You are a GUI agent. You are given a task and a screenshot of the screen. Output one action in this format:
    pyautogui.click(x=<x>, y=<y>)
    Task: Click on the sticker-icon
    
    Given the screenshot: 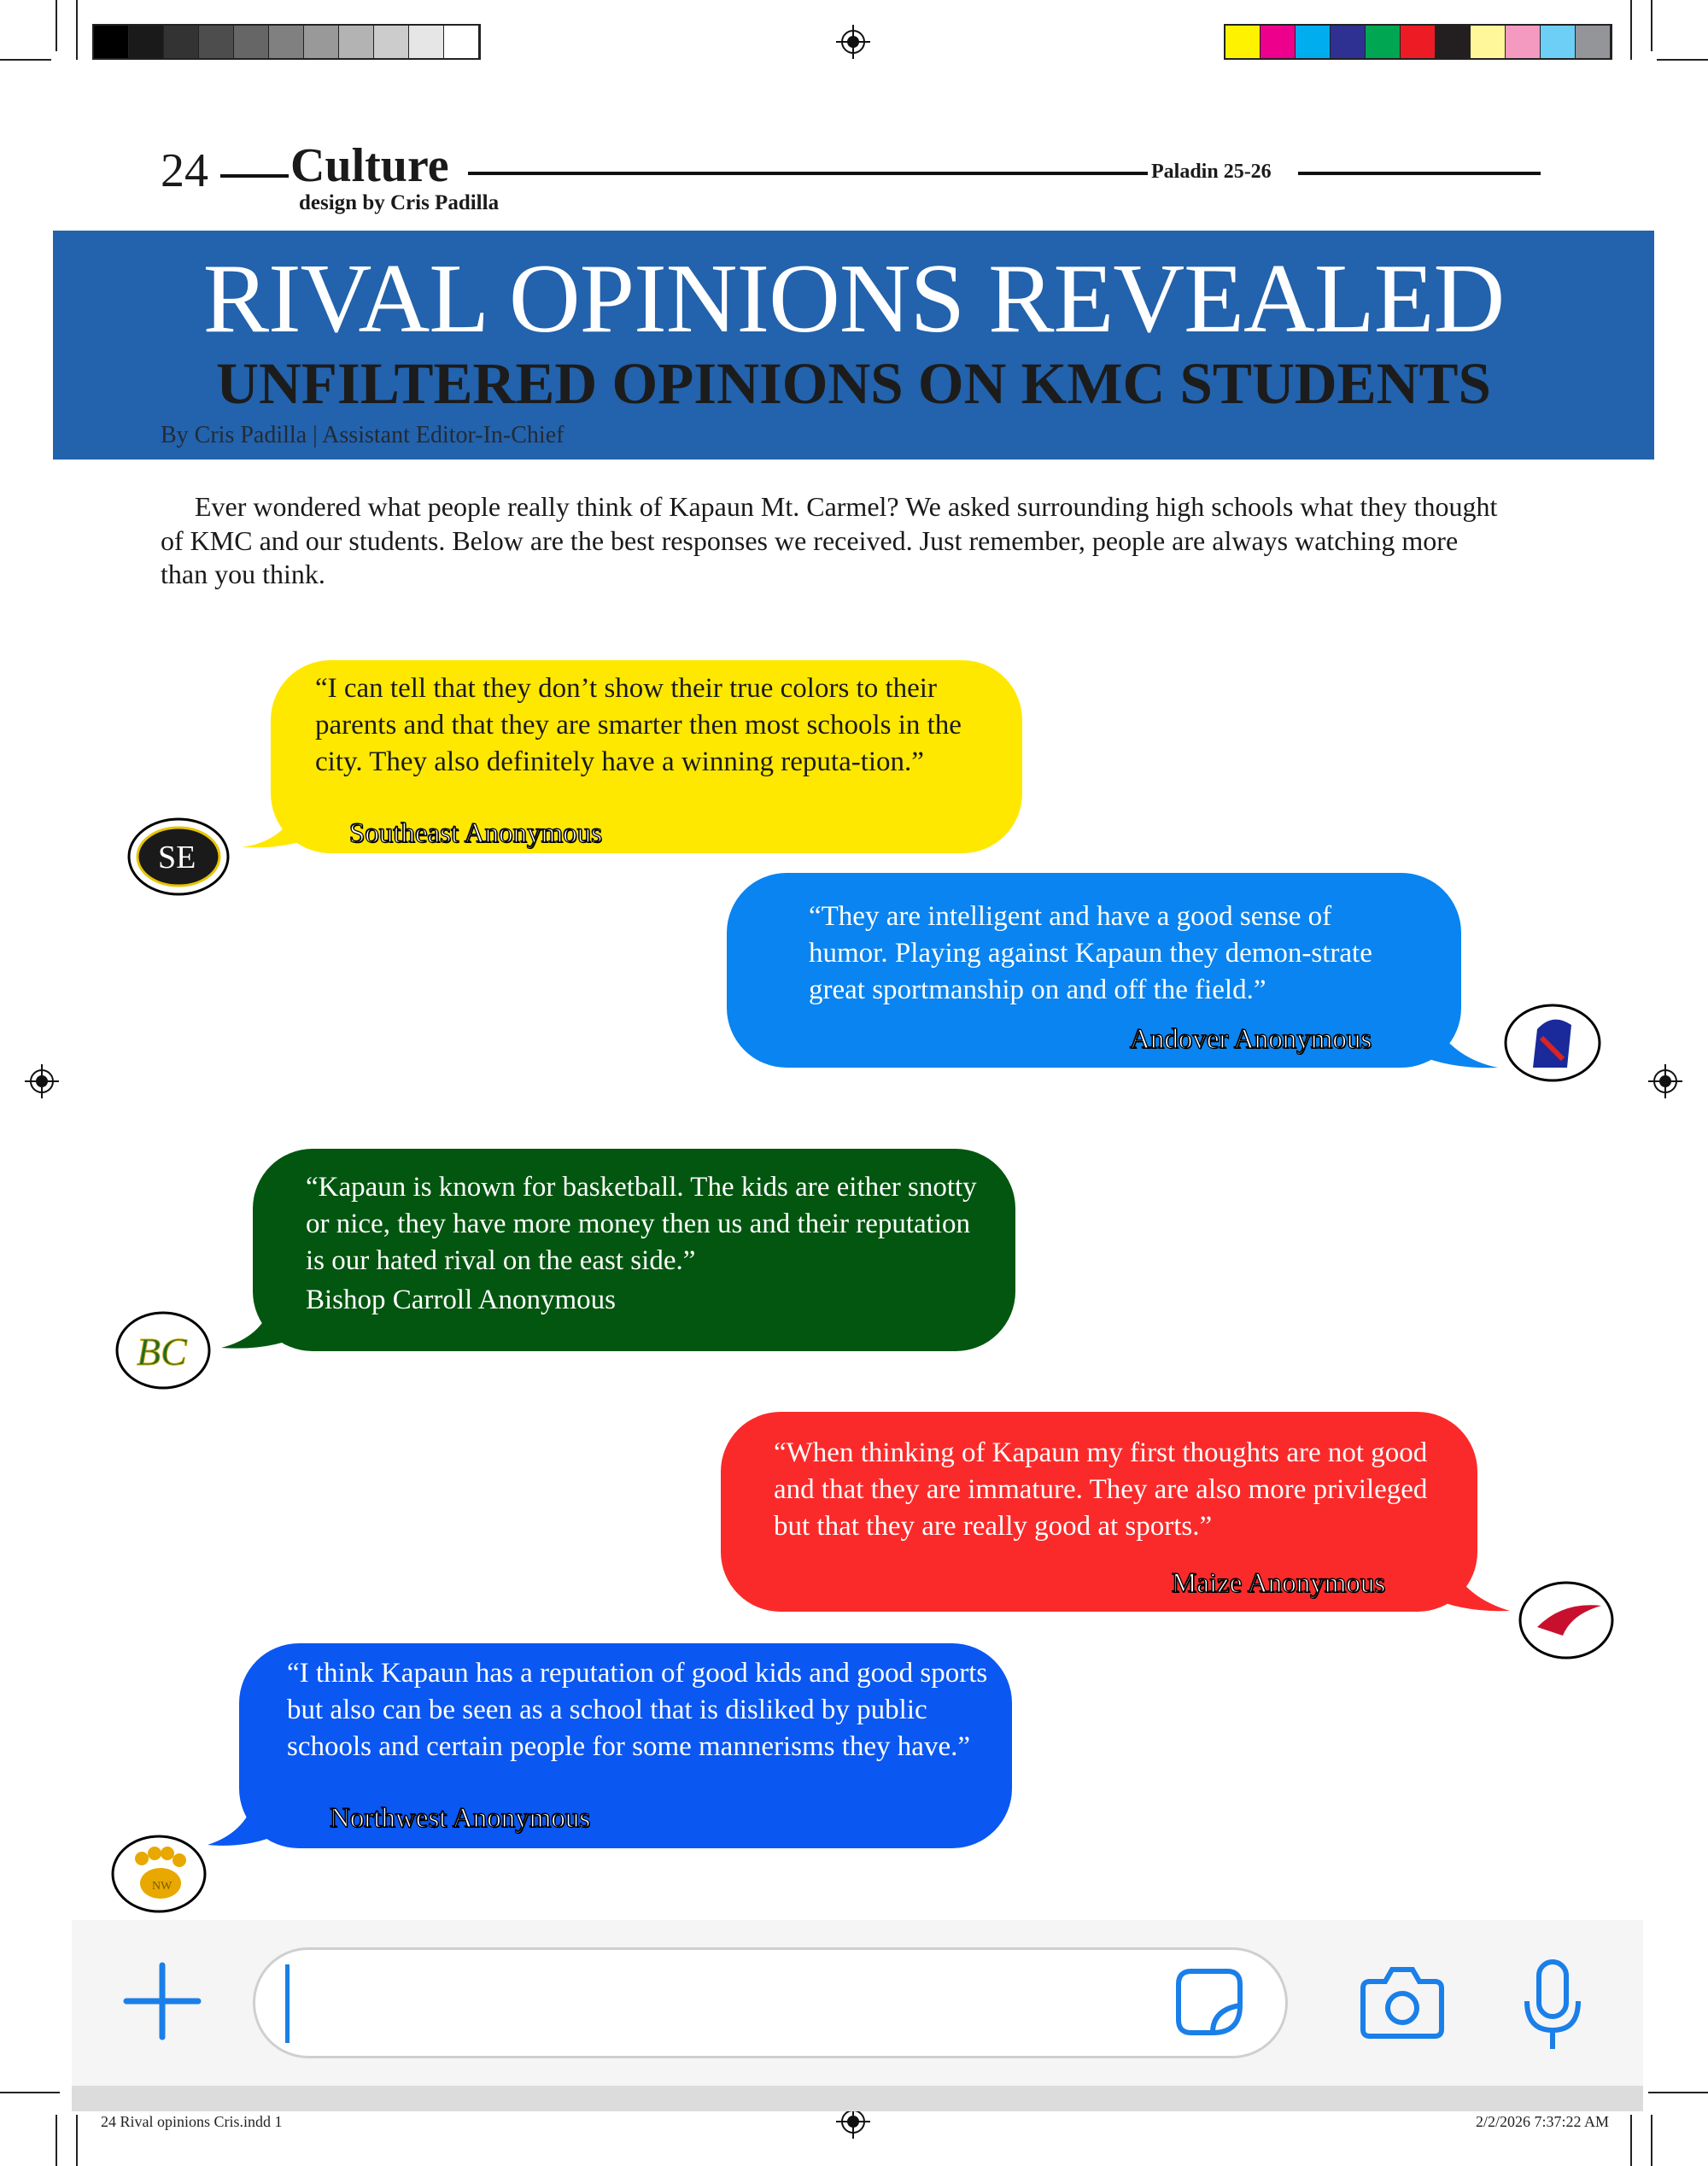 What is the action you would take?
    pyautogui.click(x=1209, y=2002)
    